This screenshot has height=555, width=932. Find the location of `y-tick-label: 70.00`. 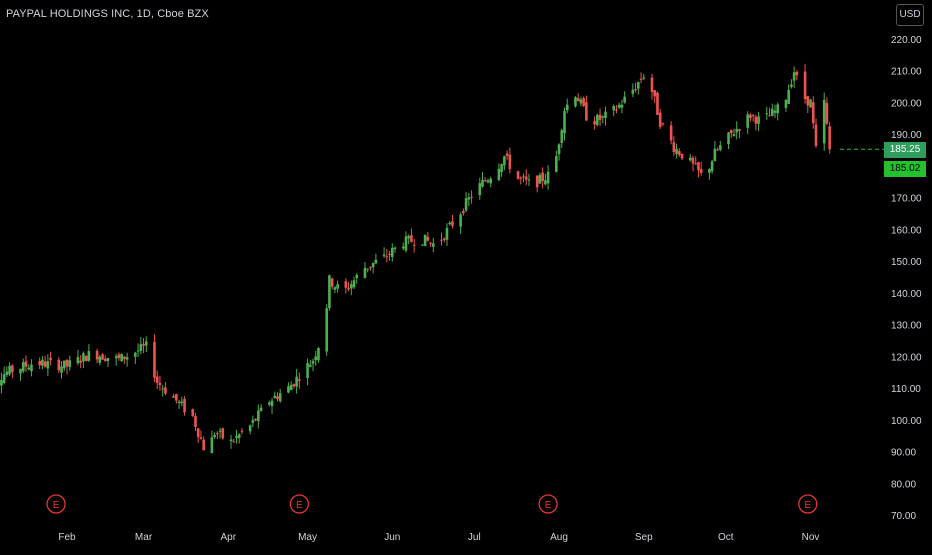

y-tick-label: 70.00 is located at coordinates (903, 516).